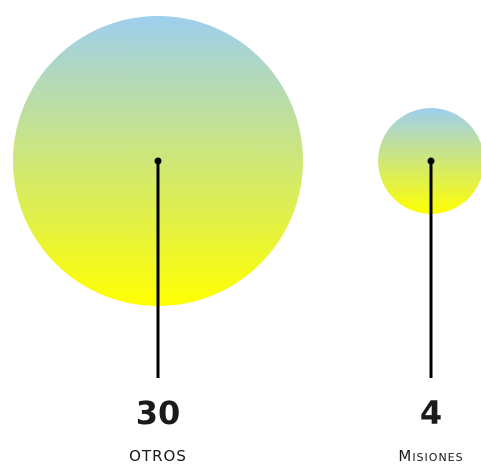  What do you see at coordinates (431, 413) in the screenshot?
I see `value-label-misiones: 4` at bounding box center [431, 413].